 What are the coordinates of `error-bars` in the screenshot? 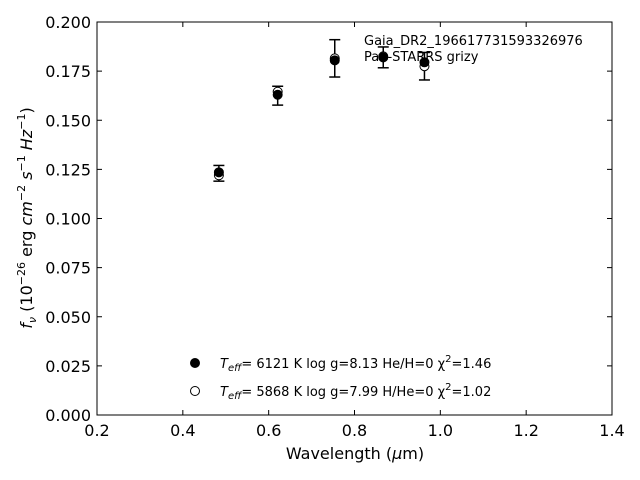 It's located at (321, 110).